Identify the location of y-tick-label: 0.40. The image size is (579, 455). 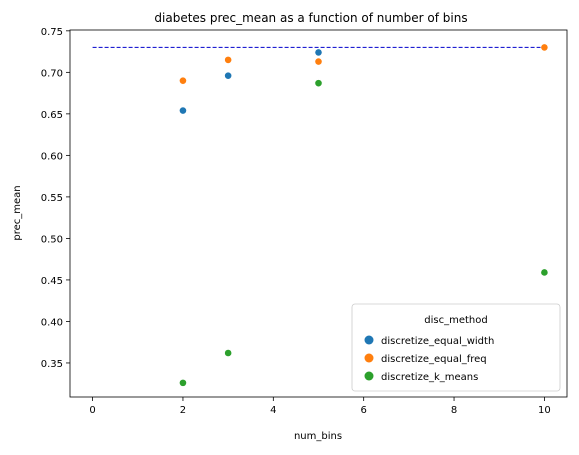
(52, 322).